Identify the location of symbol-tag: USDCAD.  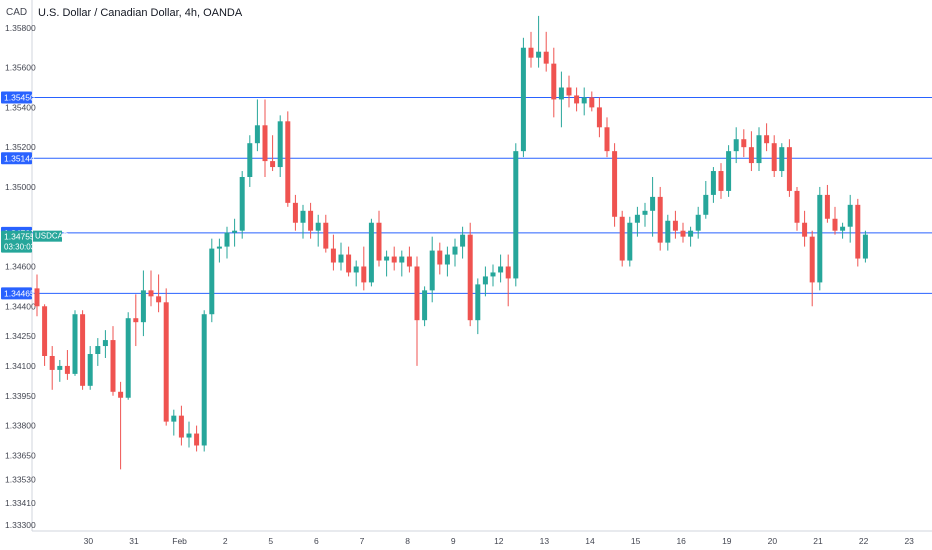
(52, 236).